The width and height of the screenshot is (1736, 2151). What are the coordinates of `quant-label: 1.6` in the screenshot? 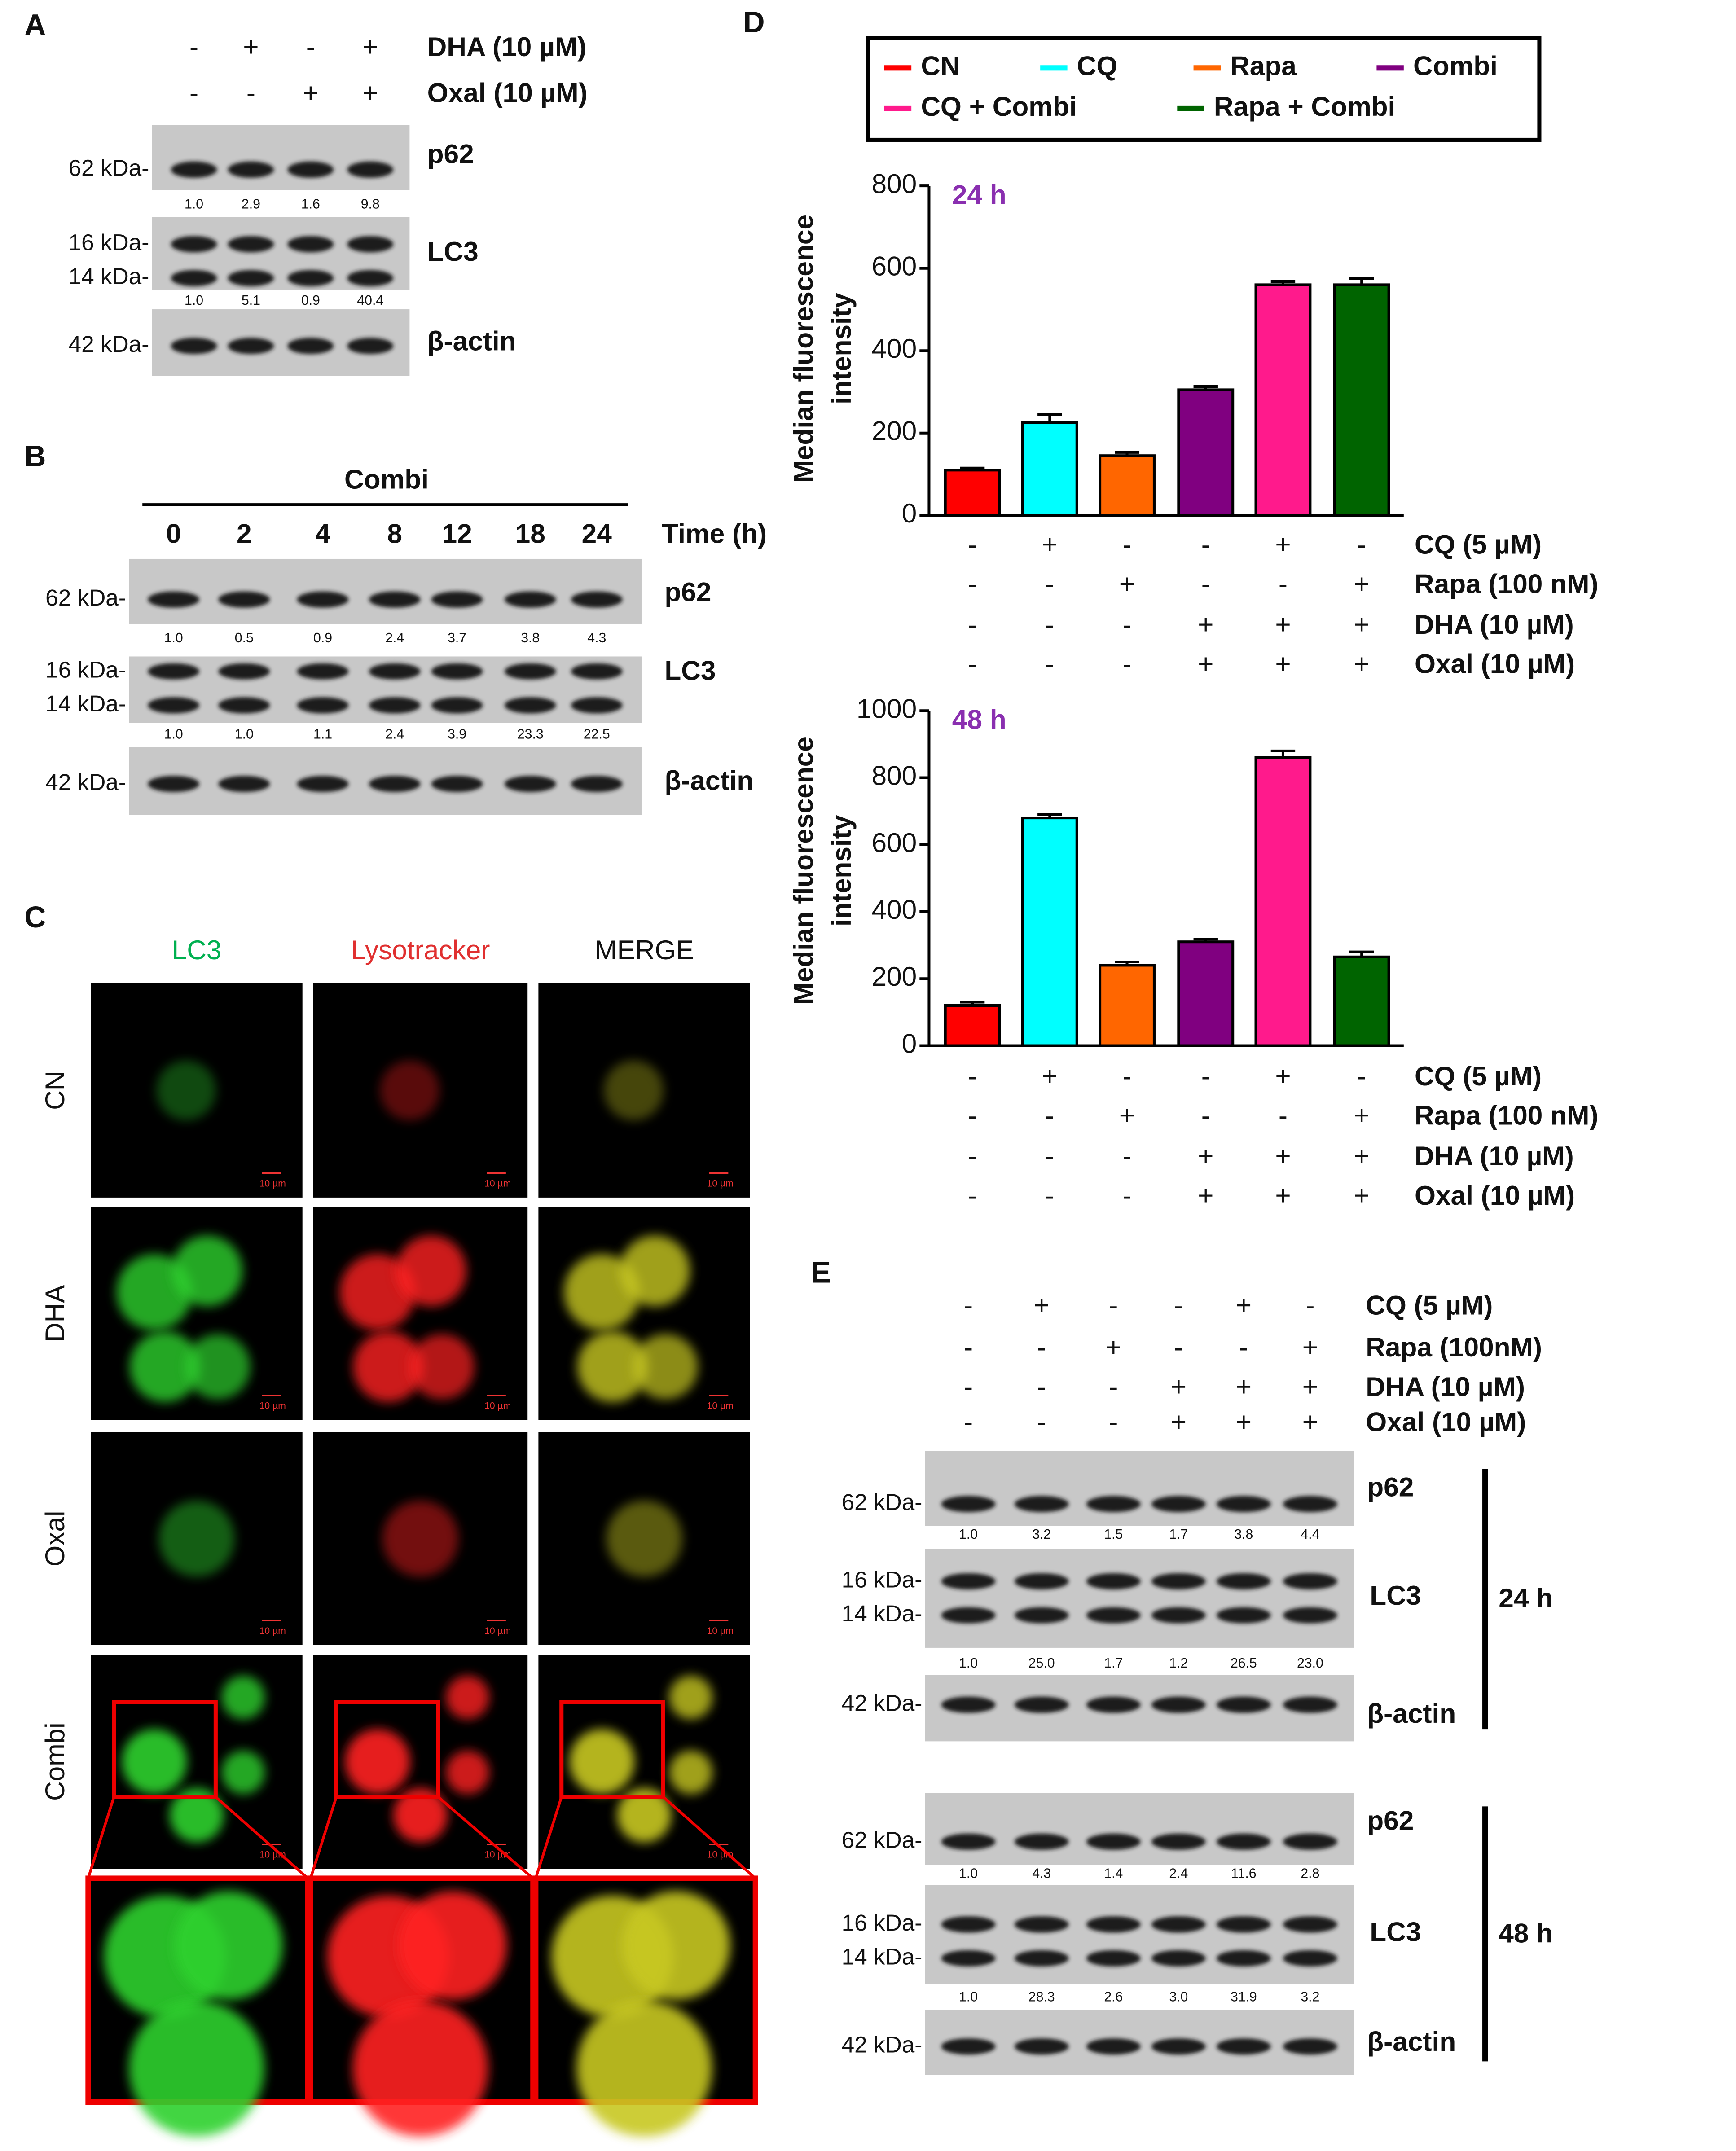 It's located at (310, 204).